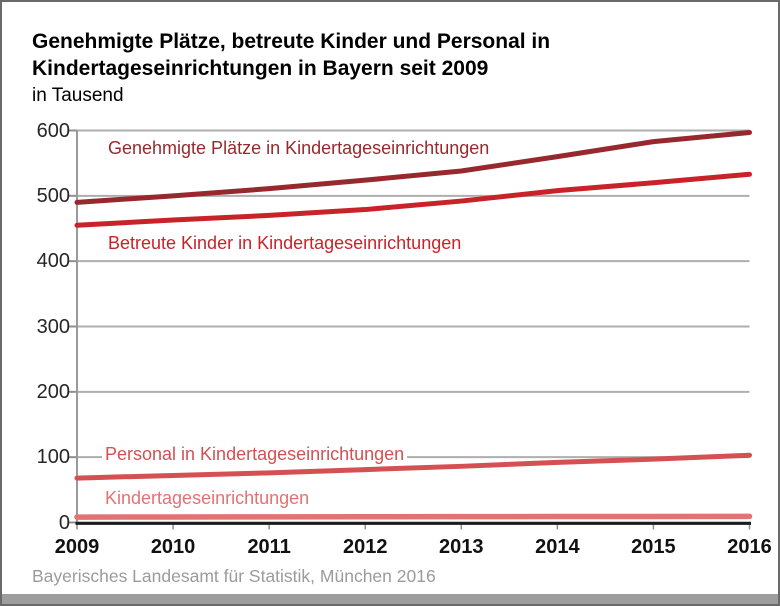 The image size is (780, 606). What do you see at coordinates (53, 391) in the screenshot?
I see `y-axis-tick-label-200: 200` at bounding box center [53, 391].